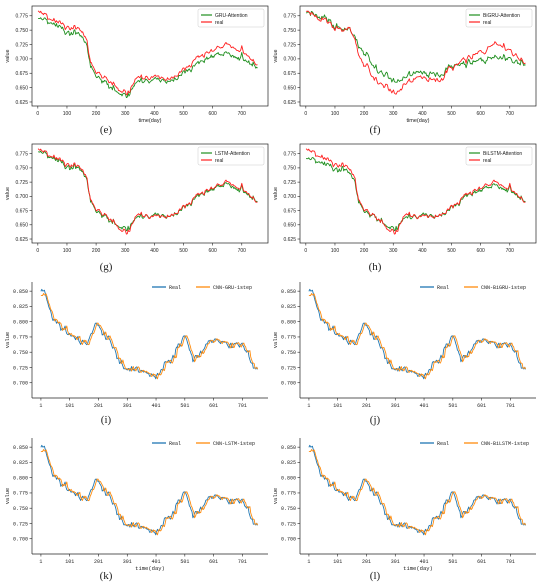 The width and height of the screenshot is (550, 584). What do you see at coordinates (375, 576) in the screenshot?
I see `caption-l: (l)` at bounding box center [375, 576].